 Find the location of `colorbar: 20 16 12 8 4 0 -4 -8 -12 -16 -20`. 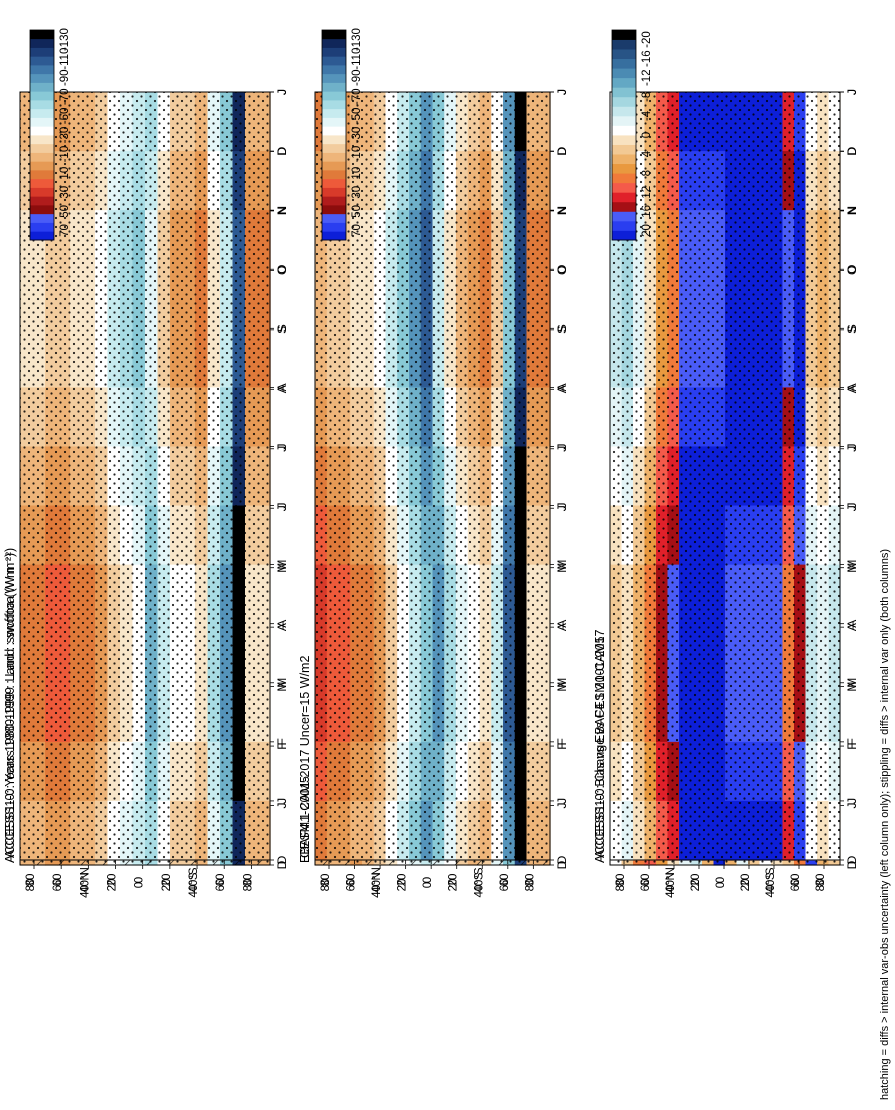

colorbar: 20 16 12 8 4 0 -4 -8 -12 -16 -20 is located at coordinates (632, 135).